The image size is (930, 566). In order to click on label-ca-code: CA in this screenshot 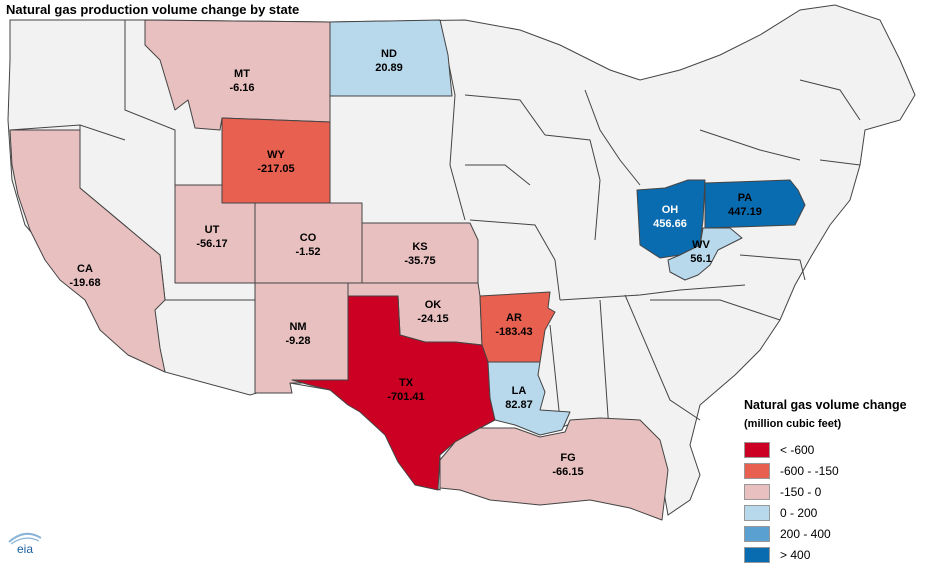, I will do `click(85, 269)`.